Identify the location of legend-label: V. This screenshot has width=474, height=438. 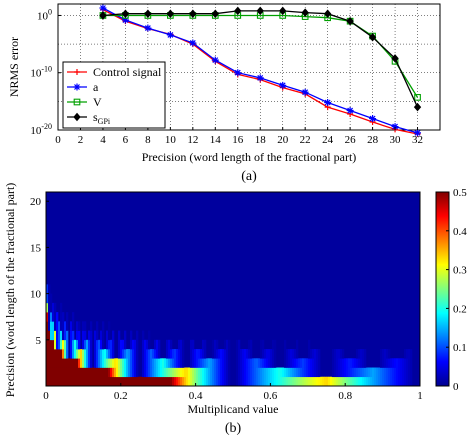
(97, 102).